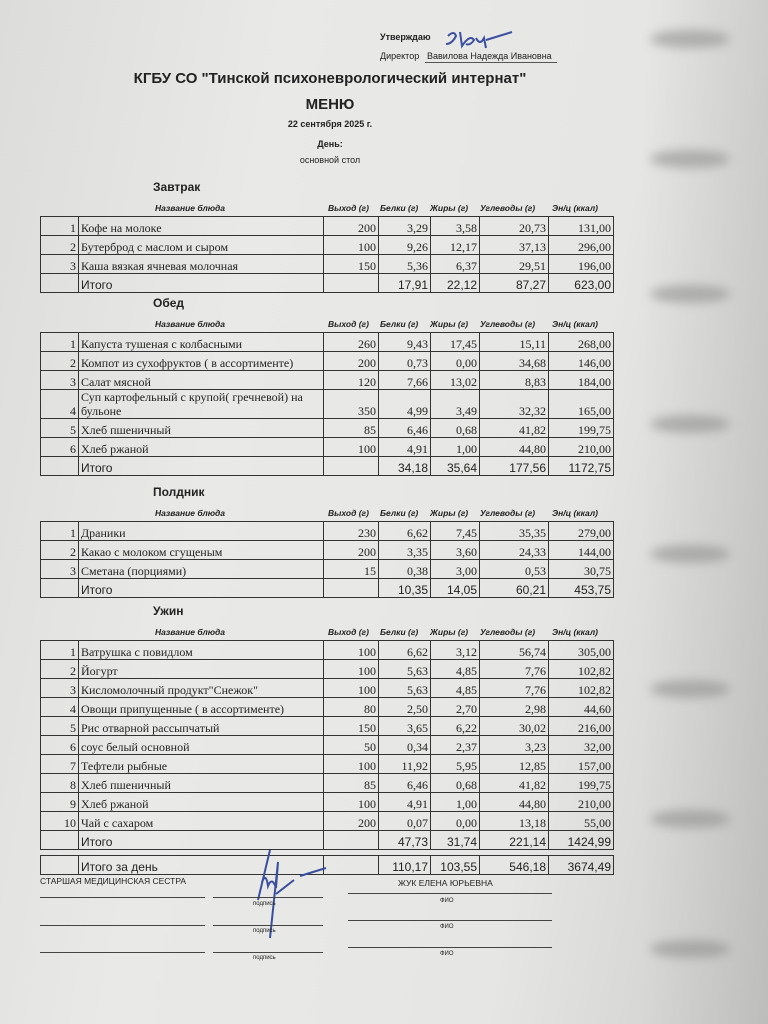 This screenshot has width=768, height=1024. I want to click on page-title: МЕНЮ, so click(330, 104).